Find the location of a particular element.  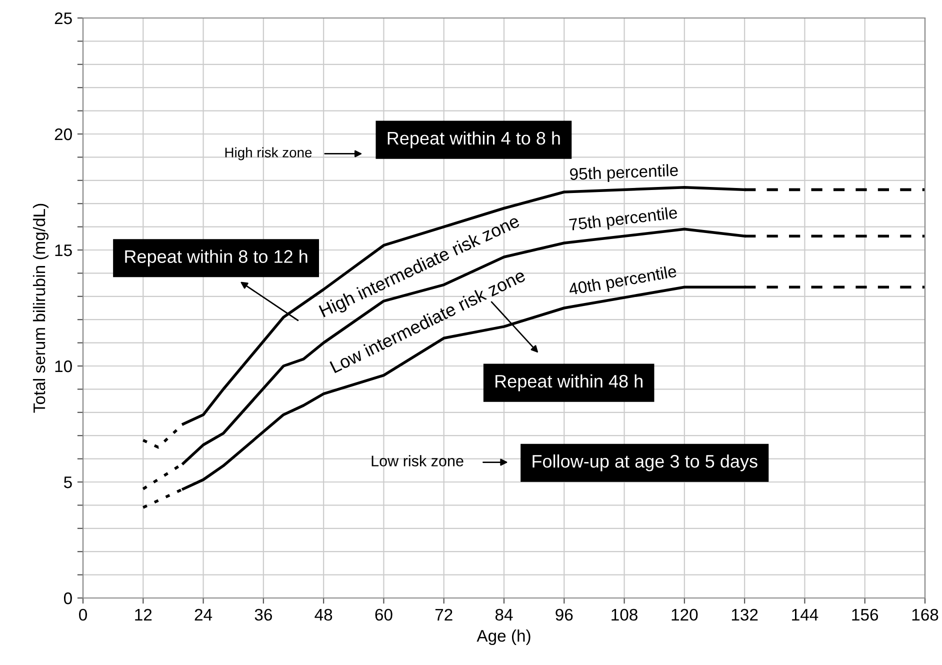

annotation: Low risk zone is located at coordinates (418, 460).